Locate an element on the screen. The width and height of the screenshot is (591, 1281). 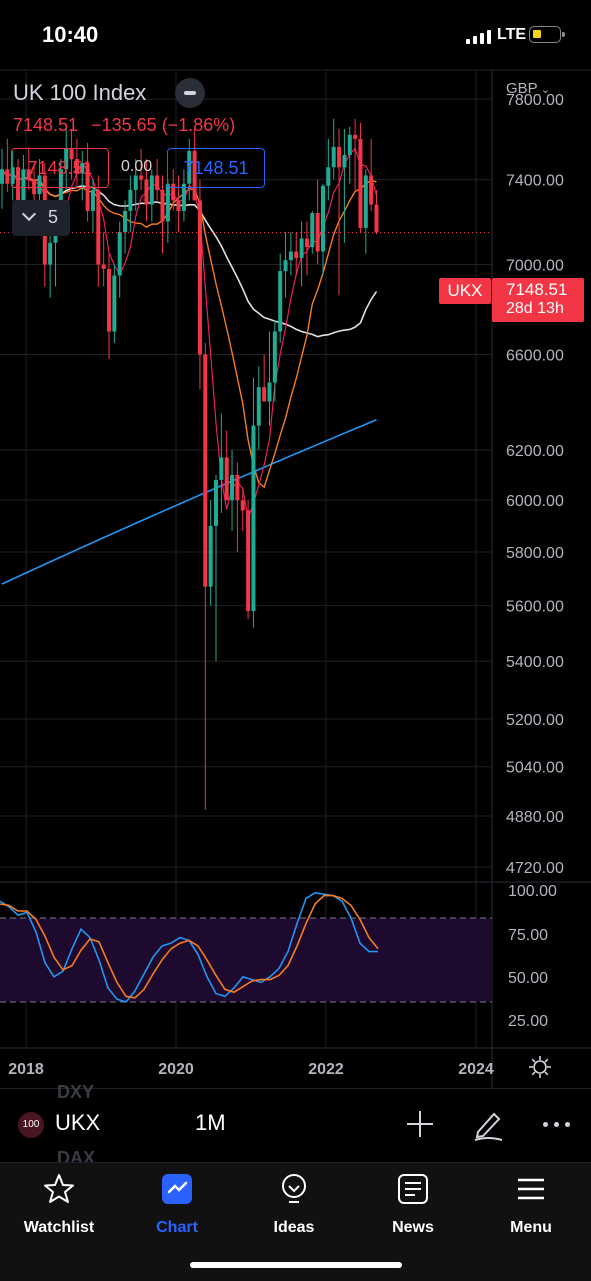
status-time: 10:40 is located at coordinates (70, 34).